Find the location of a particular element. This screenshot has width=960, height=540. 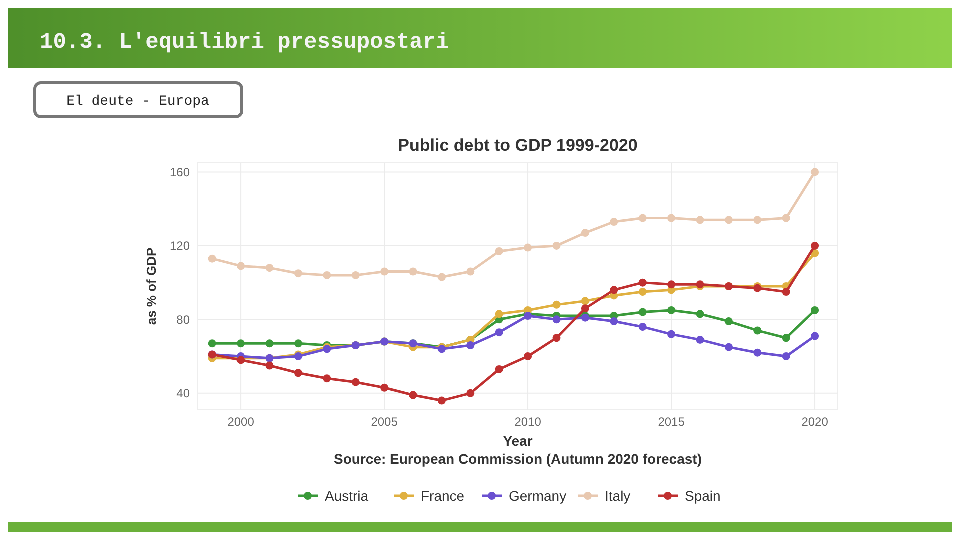

source-note: Source: European Commission (Autumn 2020 forecast) is located at coordinates (518, 459).